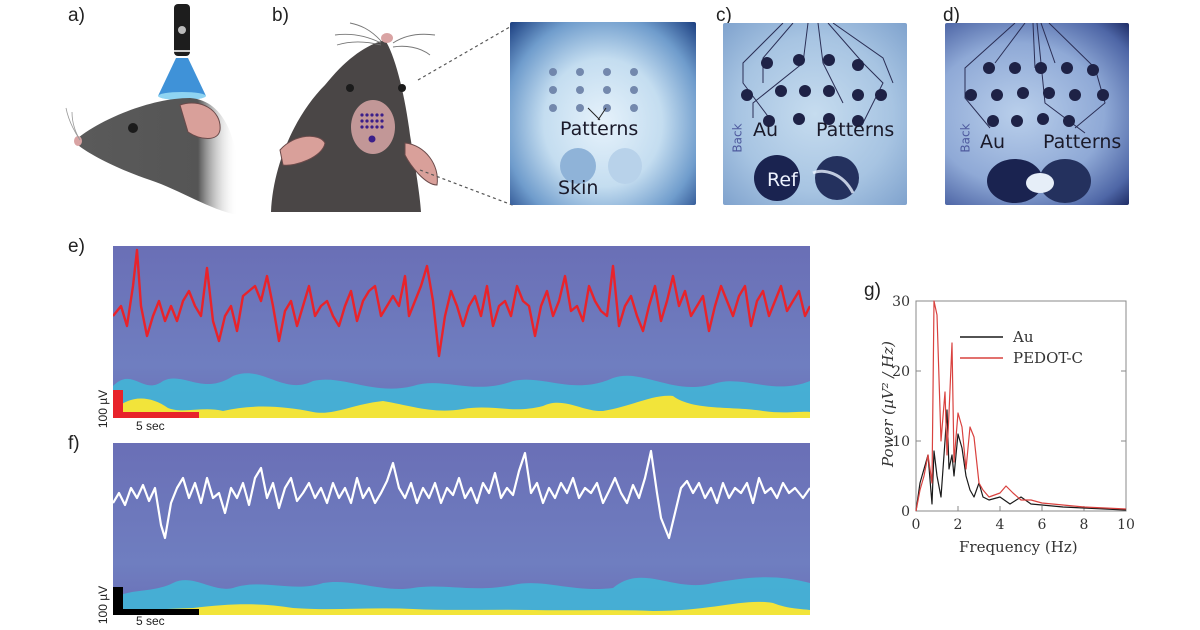 This screenshot has height=630, width=1200. I want to click on label-skin: Skin, so click(578, 188).